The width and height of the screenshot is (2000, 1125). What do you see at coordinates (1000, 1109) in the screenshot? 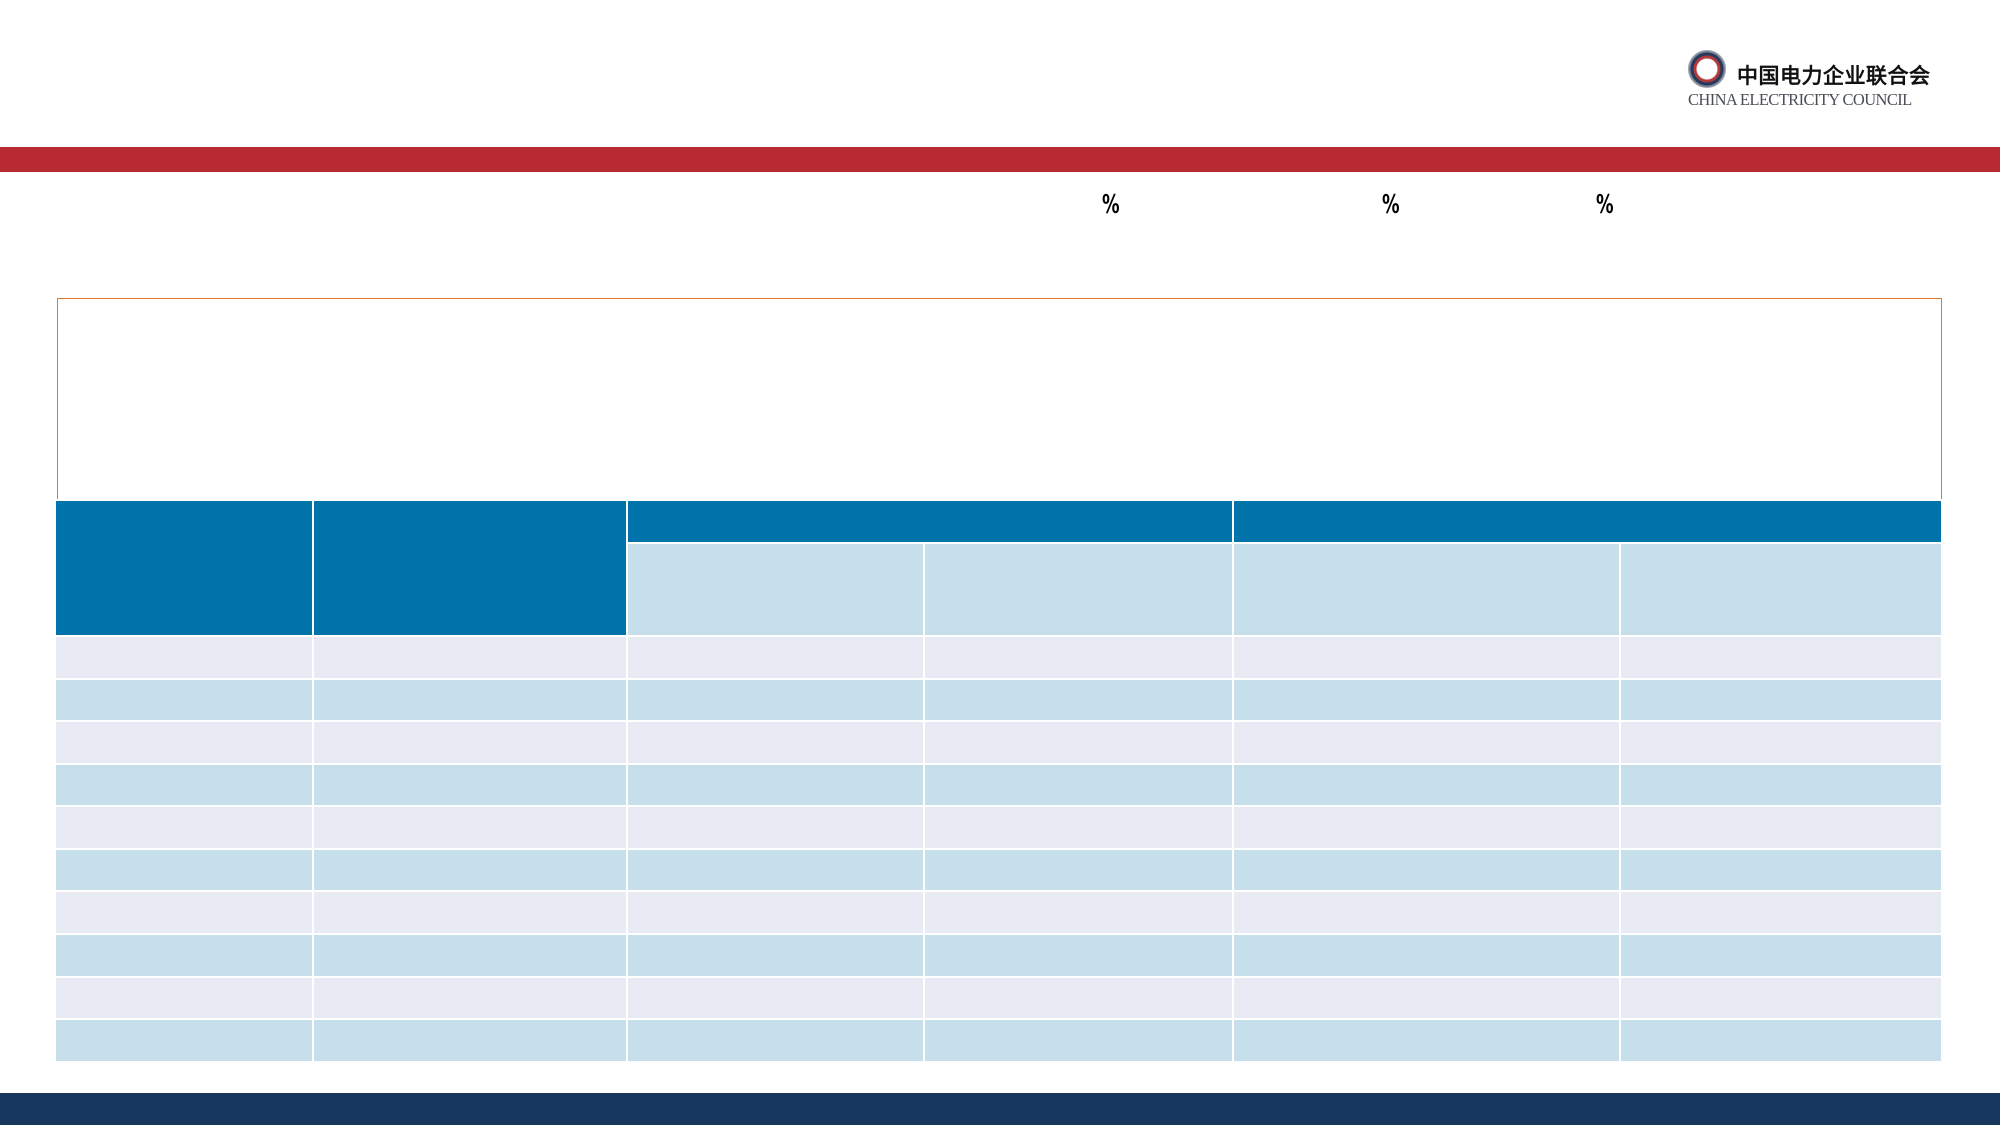
I see `navy-footer-bar` at bounding box center [1000, 1109].